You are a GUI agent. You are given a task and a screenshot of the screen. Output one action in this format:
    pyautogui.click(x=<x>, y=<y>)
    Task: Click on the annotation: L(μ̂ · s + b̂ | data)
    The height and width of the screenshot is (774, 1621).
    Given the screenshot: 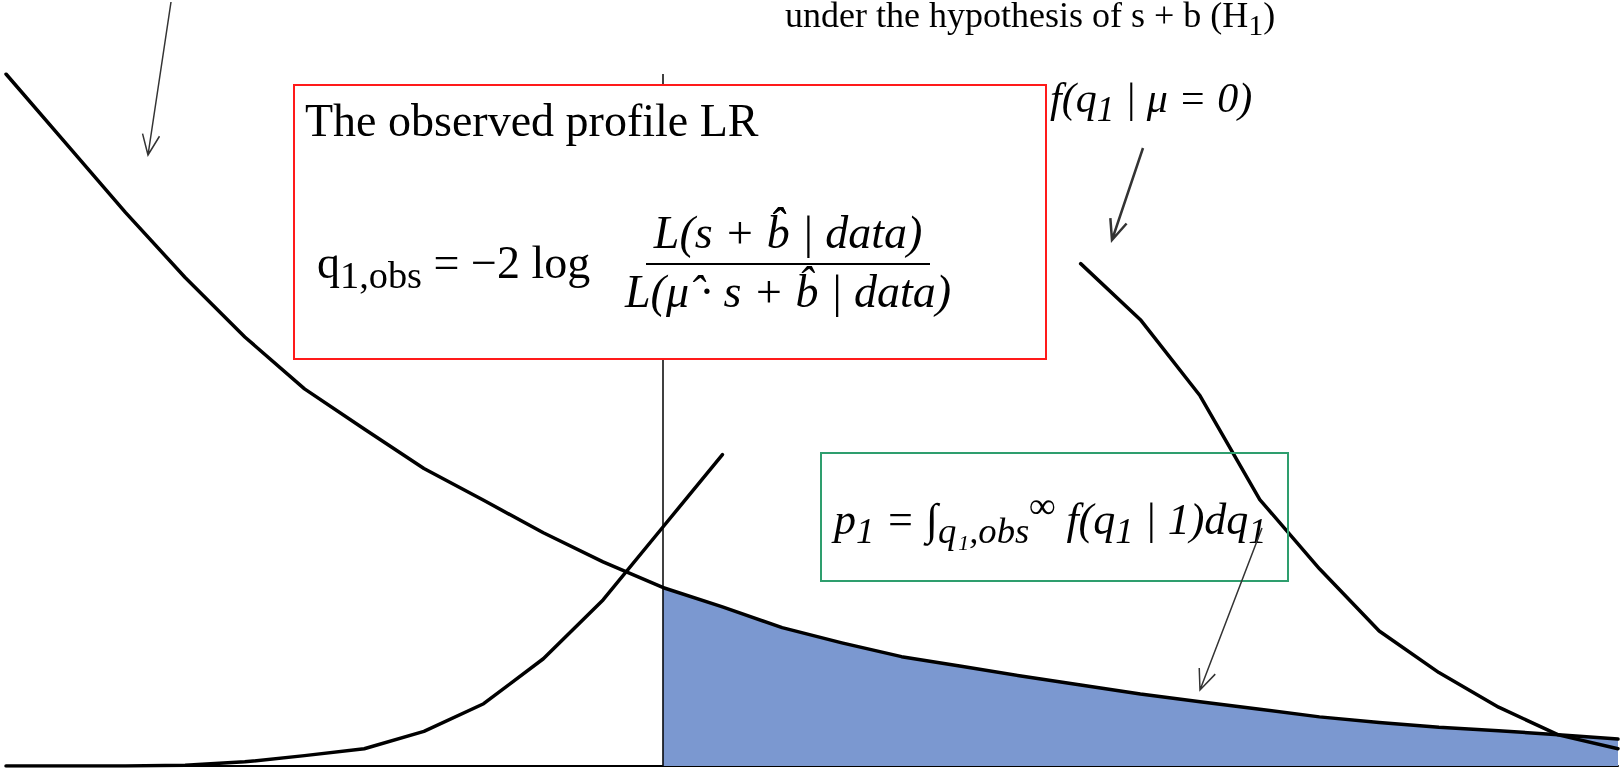 What is the action you would take?
    pyautogui.click(x=788, y=291)
    